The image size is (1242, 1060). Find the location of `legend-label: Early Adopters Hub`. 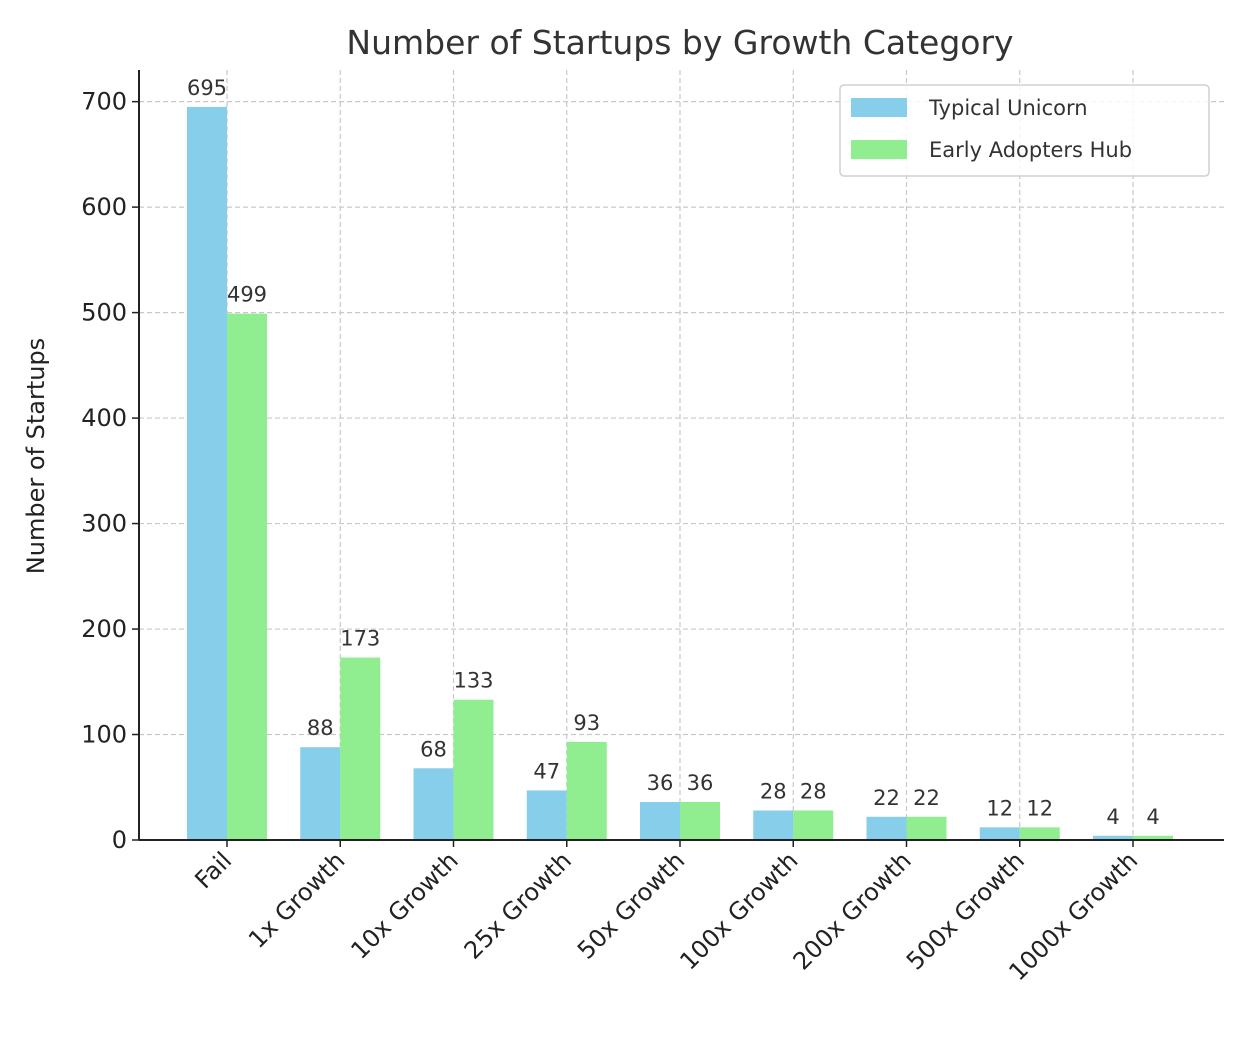

legend-label: Early Adopters Hub is located at coordinates (1030, 150).